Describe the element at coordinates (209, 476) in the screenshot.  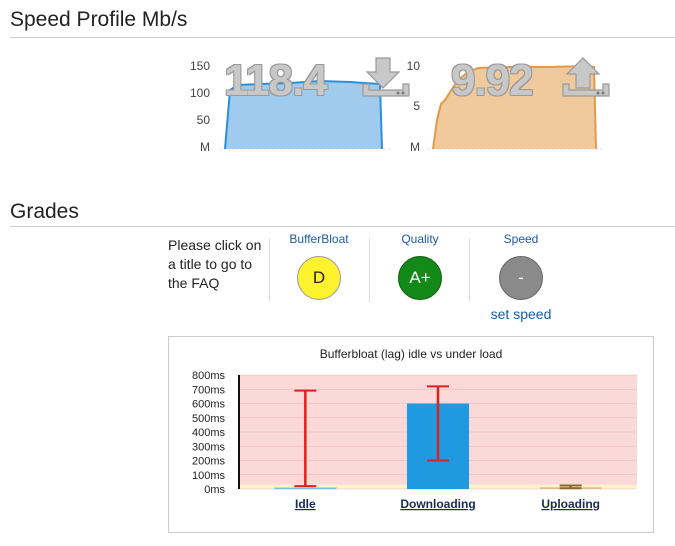
I see `y-tick-label: 100ms` at that location.